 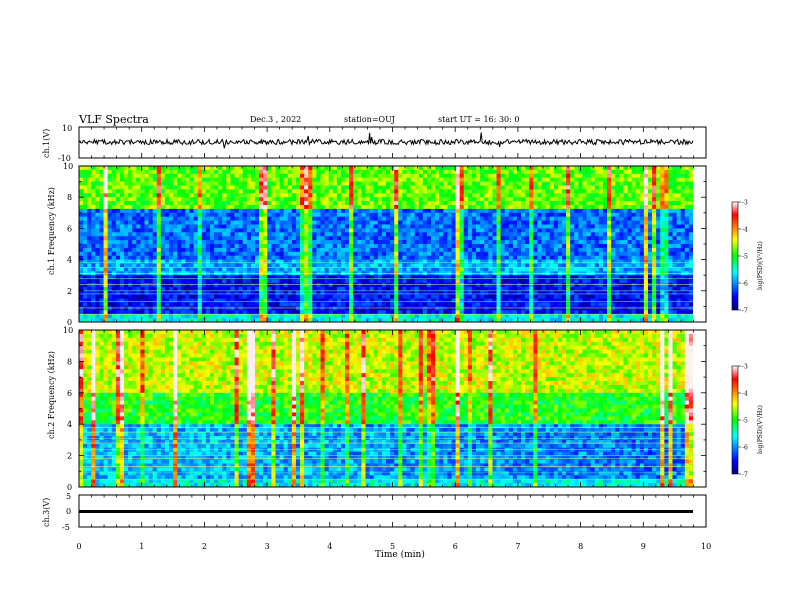 I want to click on ch3-wave-ylabel: ch.3(V), so click(x=46, y=512).